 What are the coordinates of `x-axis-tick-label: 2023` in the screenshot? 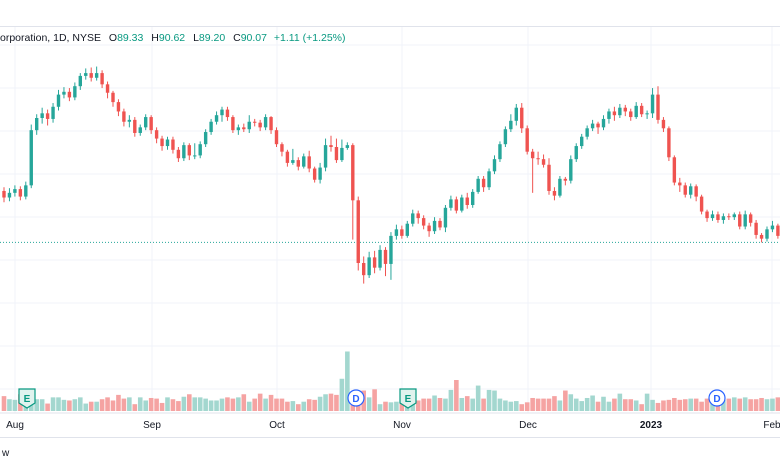 It's located at (651, 425).